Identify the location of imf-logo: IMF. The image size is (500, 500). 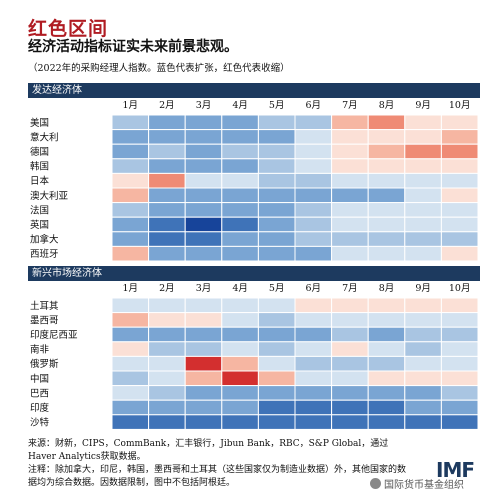
(455, 470).